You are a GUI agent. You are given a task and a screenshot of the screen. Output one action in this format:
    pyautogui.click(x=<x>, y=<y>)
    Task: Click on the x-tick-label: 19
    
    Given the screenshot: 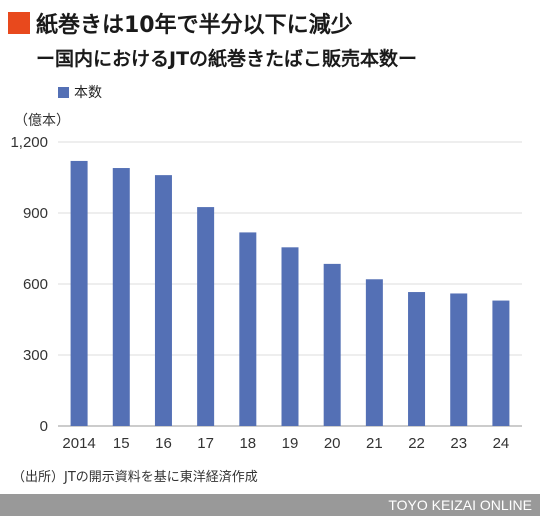 What is the action you would take?
    pyautogui.click(x=290, y=443)
    